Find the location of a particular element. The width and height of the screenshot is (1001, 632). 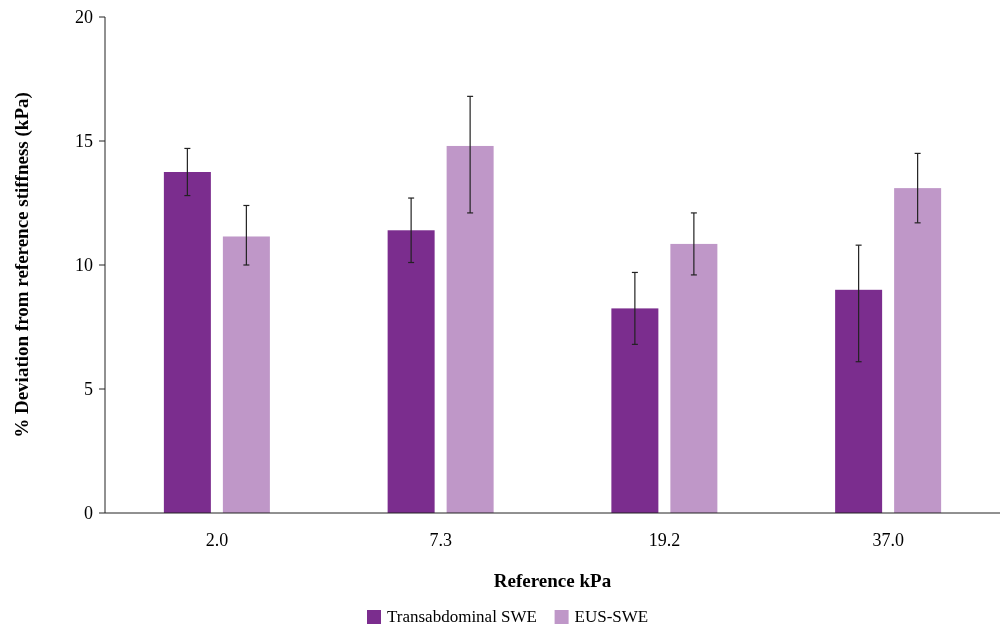

x-tick-label: 19.2 is located at coordinates (664, 540).